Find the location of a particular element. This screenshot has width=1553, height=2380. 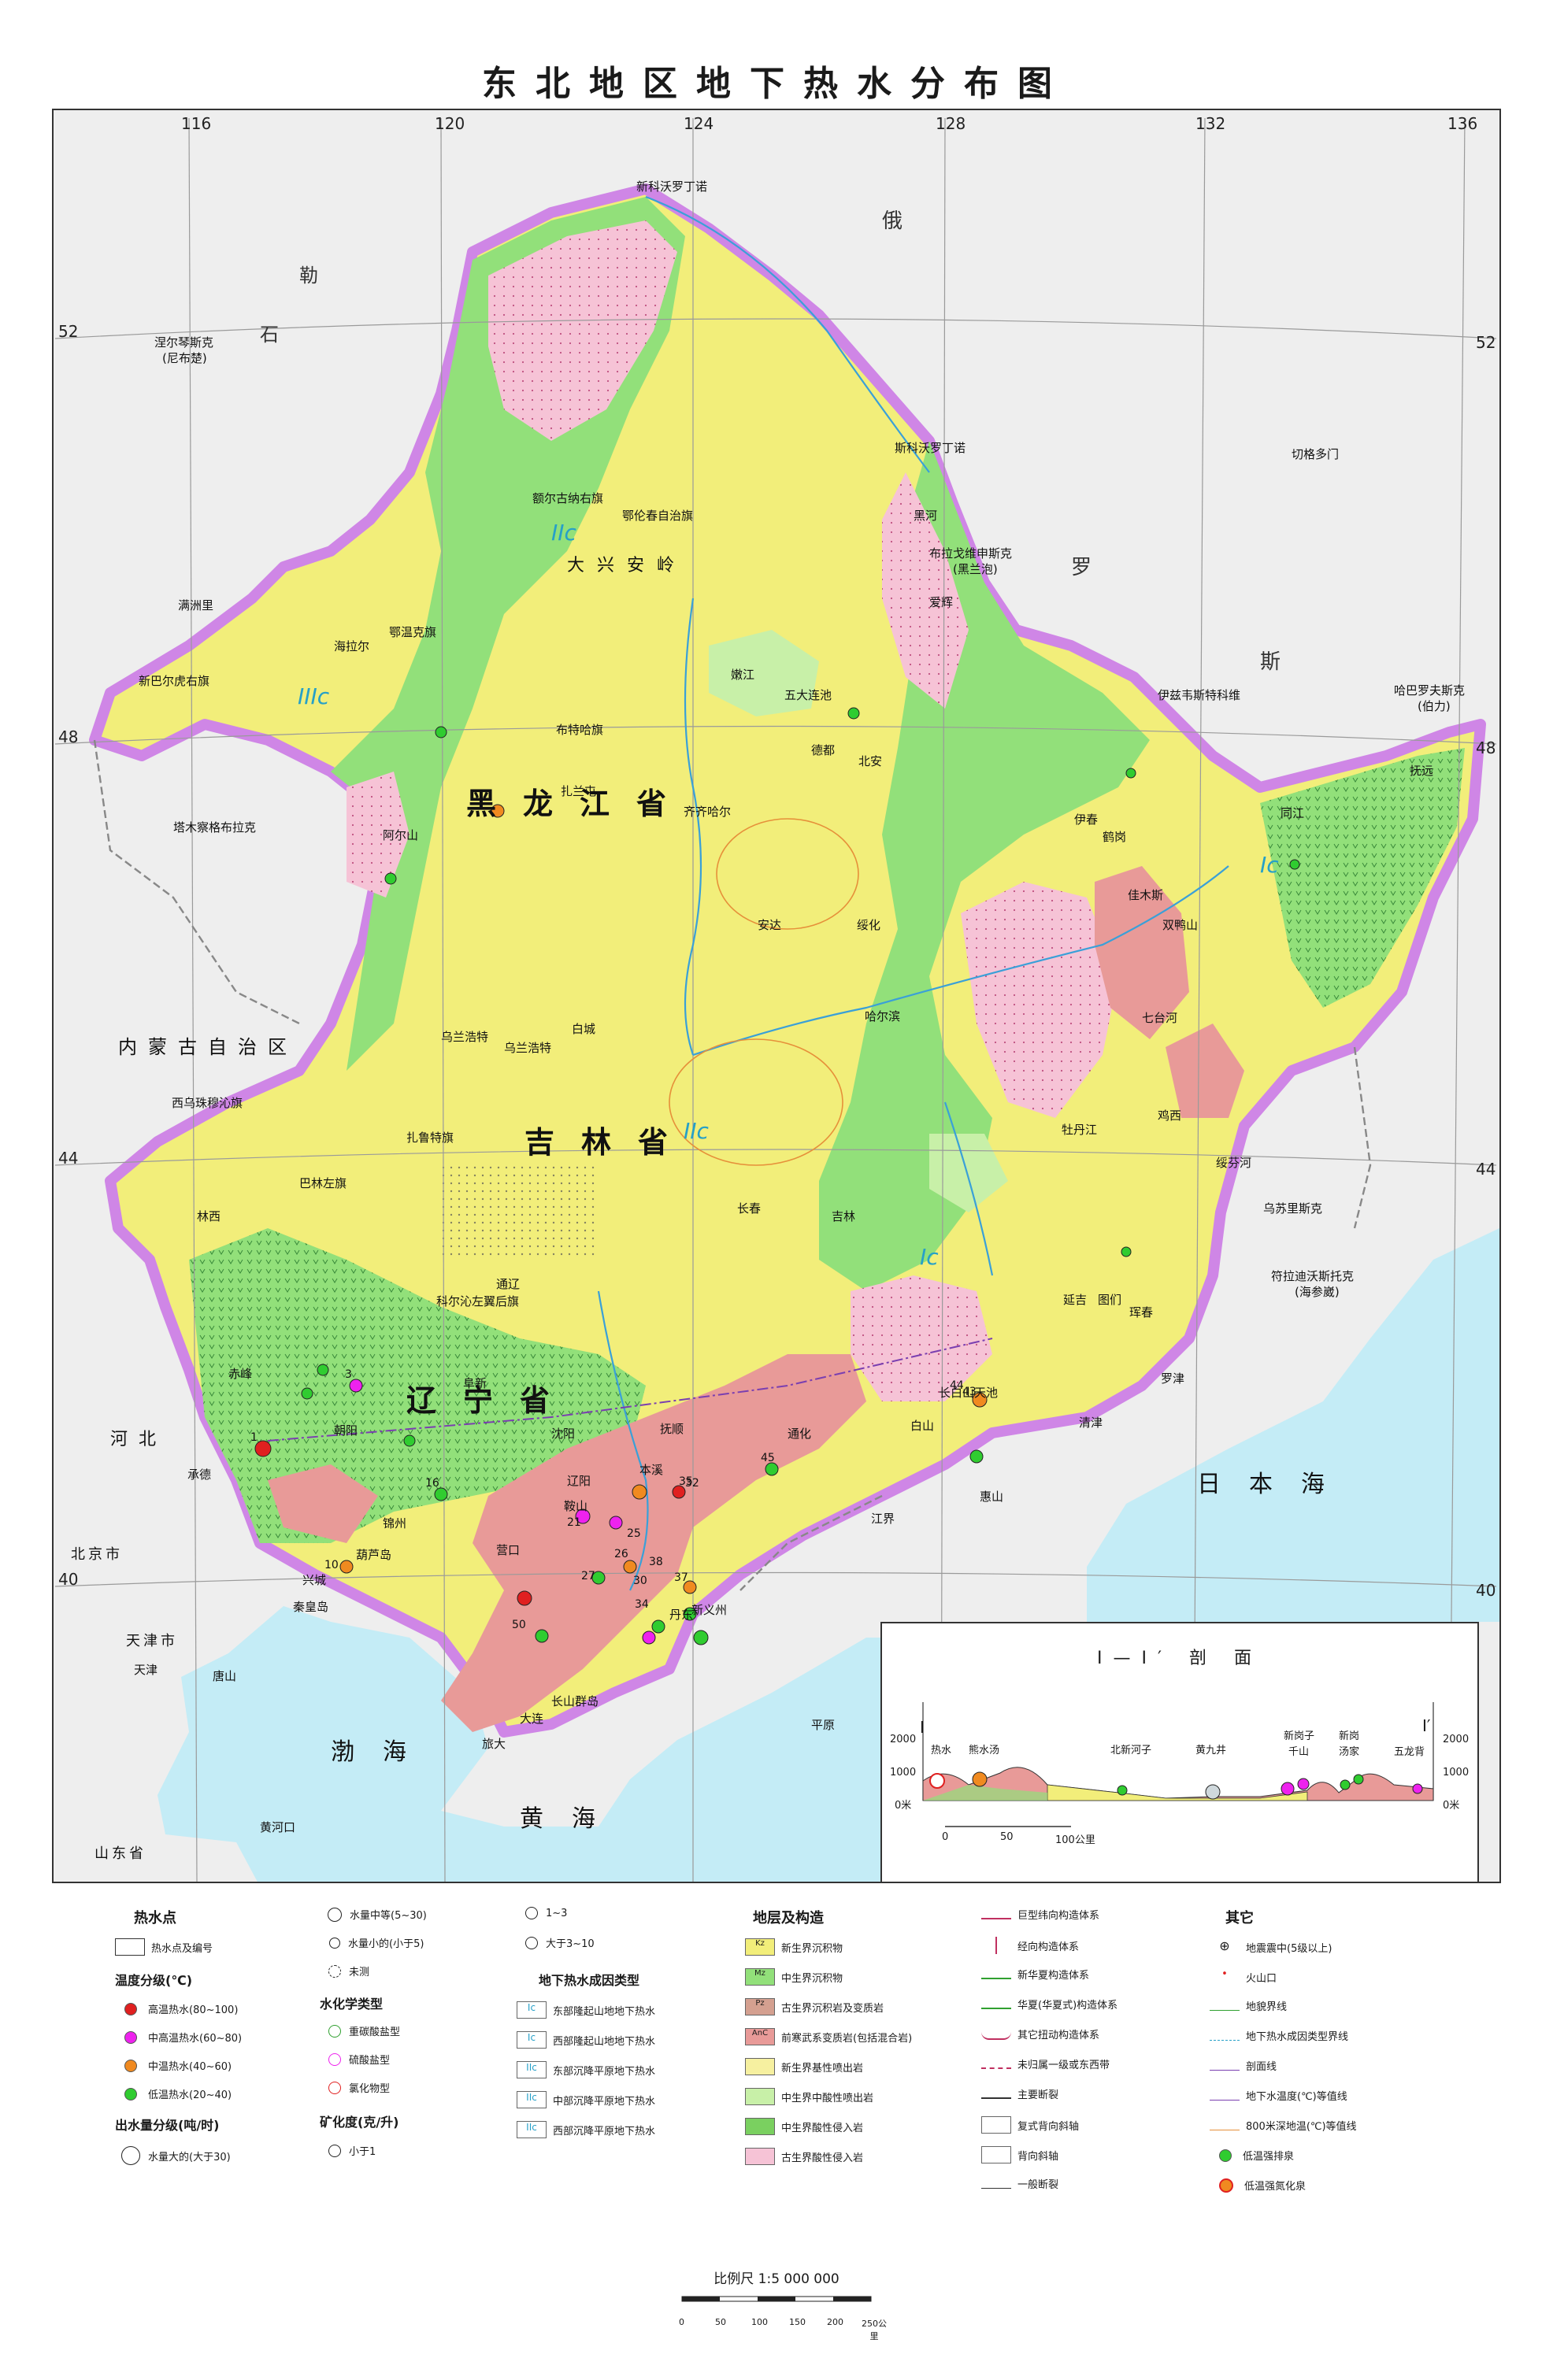

place-label: 巴林左旗 is located at coordinates (323, 1183).